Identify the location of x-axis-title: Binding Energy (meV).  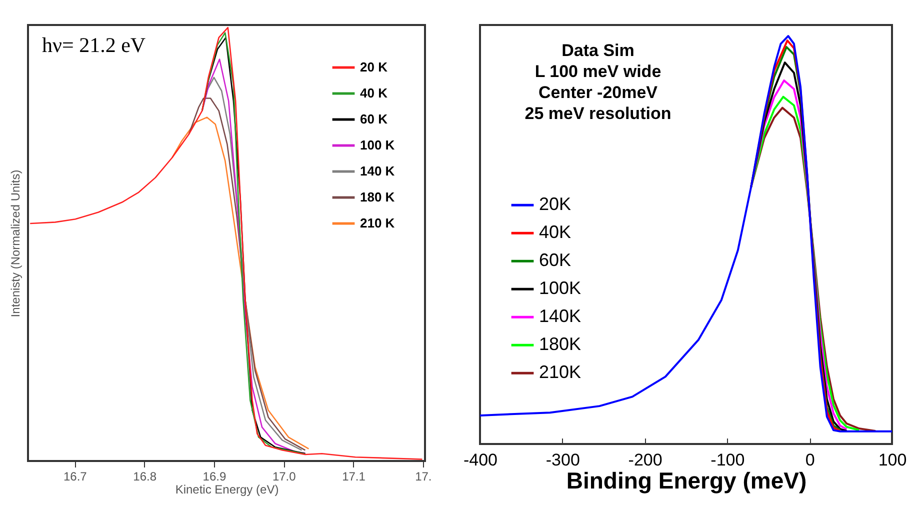
(686, 481).